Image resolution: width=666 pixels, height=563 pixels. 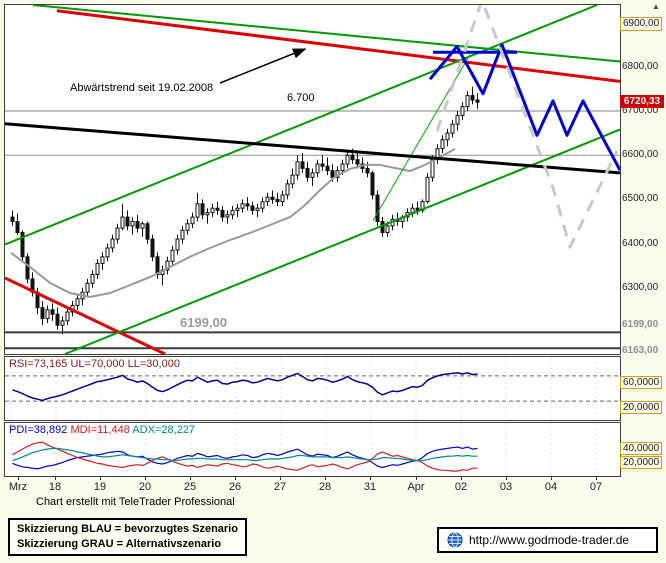 What do you see at coordinates (164, 430) in the screenshot?
I see `adx-value: ADX=28,227` at bounding box center [164, 430].